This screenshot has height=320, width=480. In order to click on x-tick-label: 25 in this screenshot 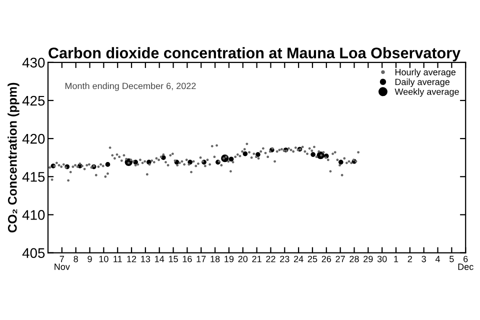, I will do `click(313, 259)`.